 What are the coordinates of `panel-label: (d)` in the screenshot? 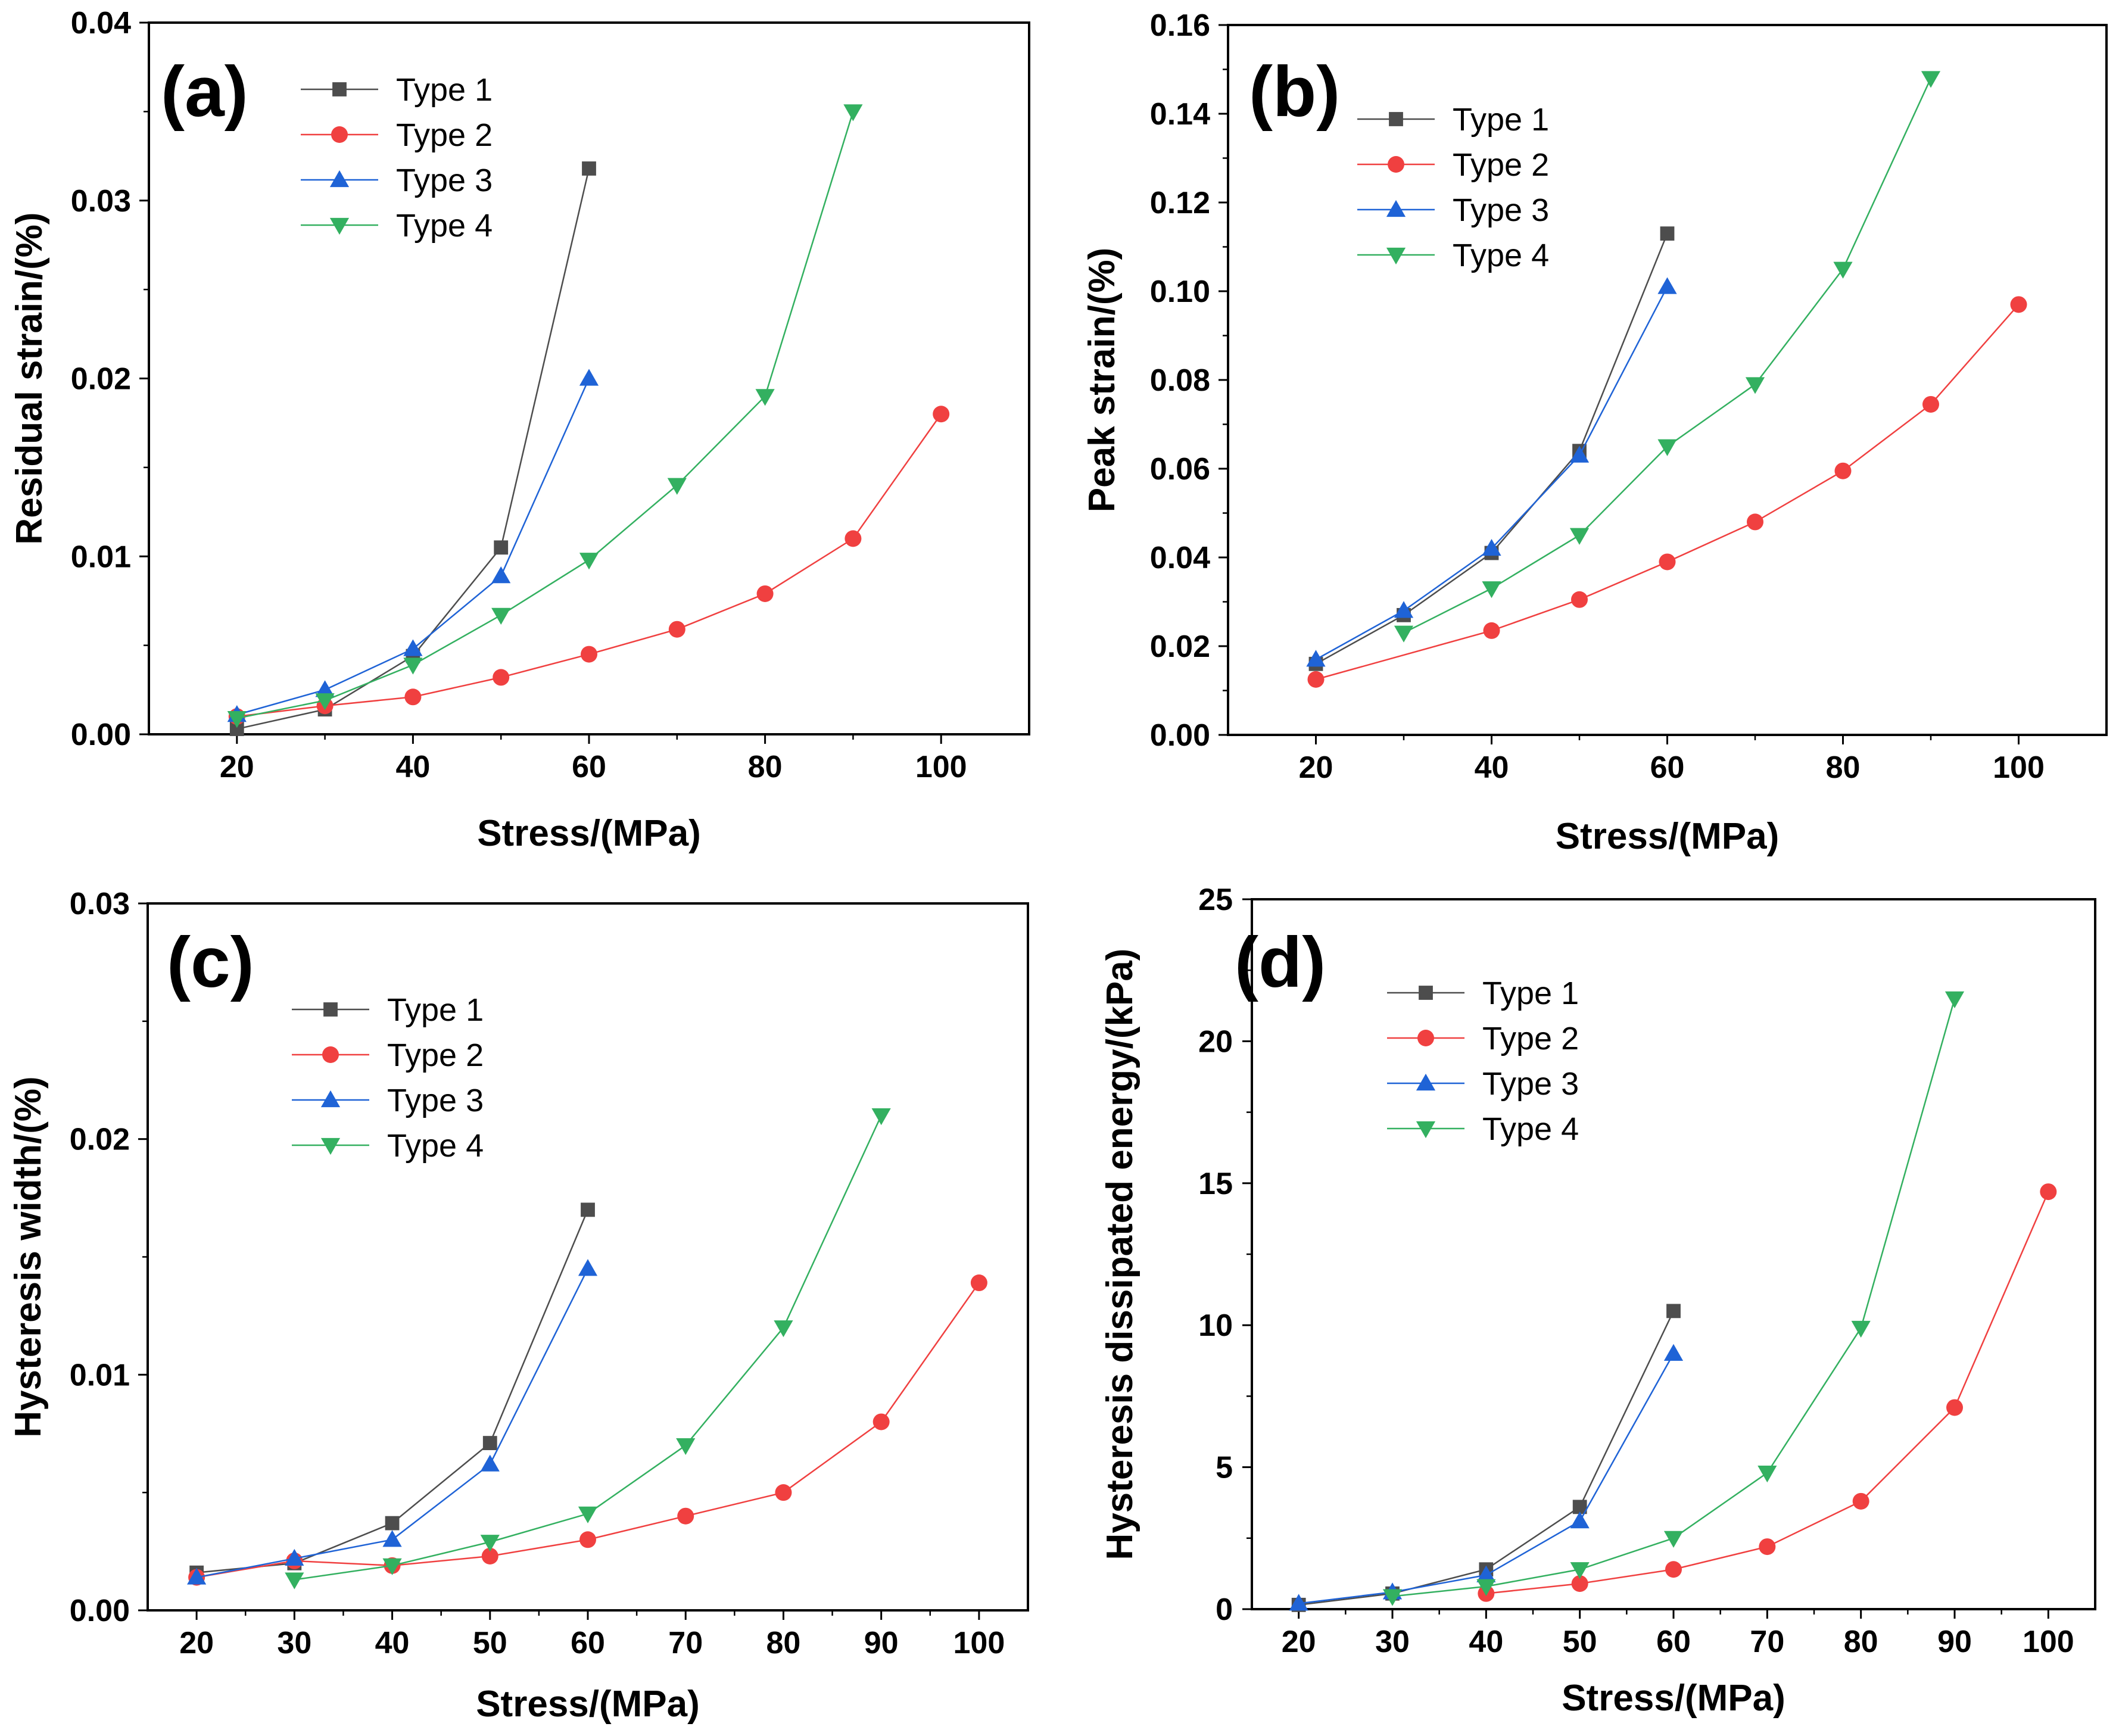 It's located at (1281, 962).